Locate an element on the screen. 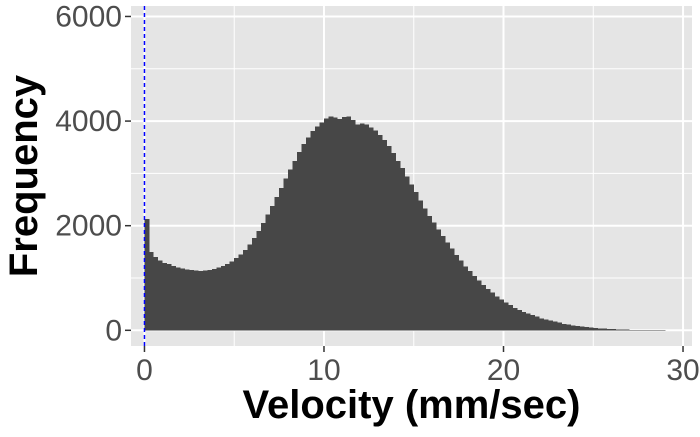  y-tick-label: 2000 is located at coordinates (88, 226).